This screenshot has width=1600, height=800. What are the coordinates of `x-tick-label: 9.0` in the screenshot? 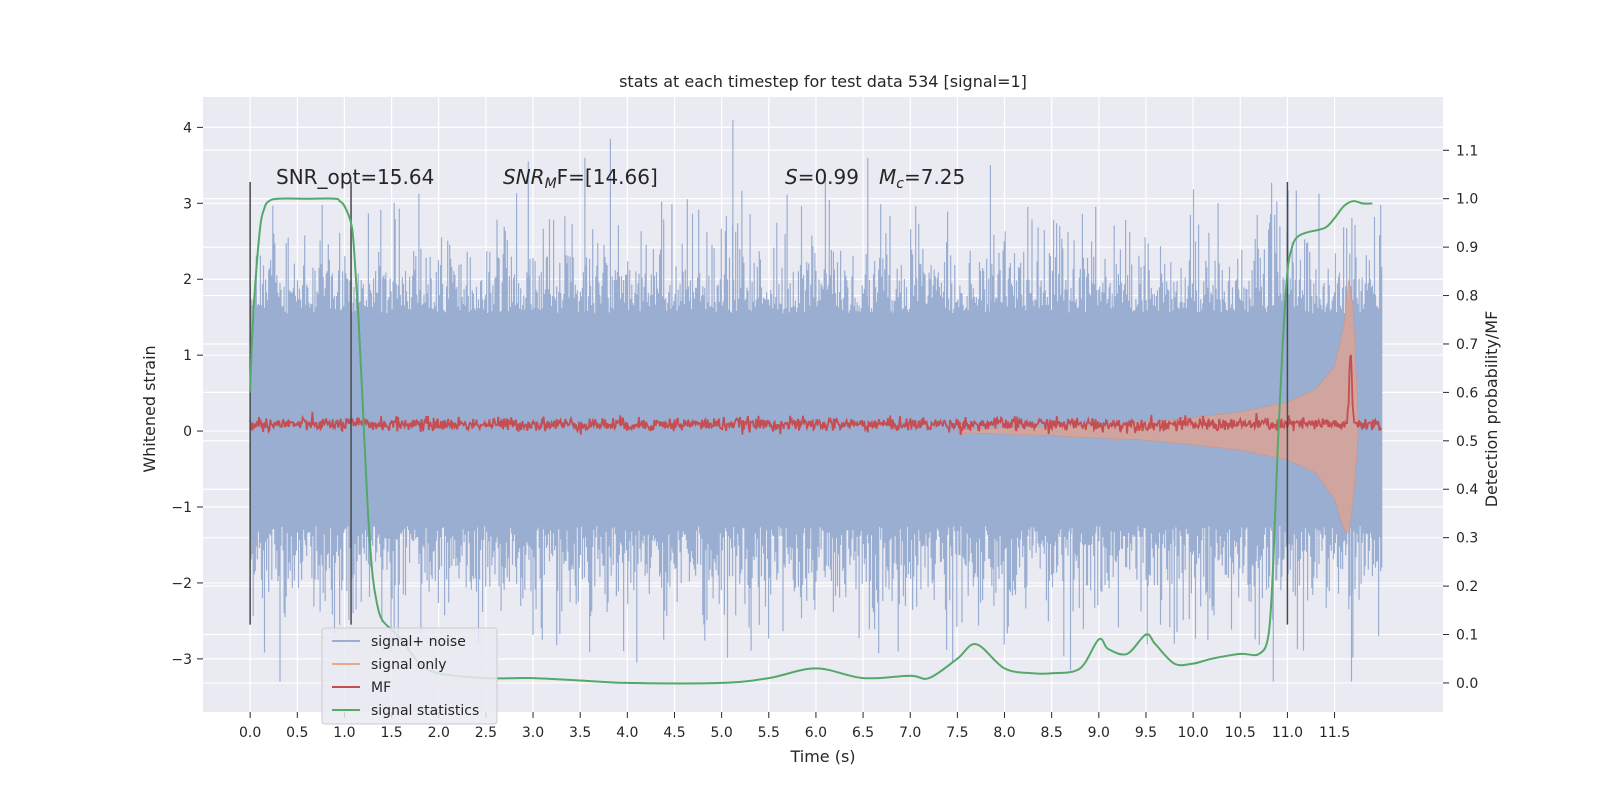 It's located at (1099, 733).